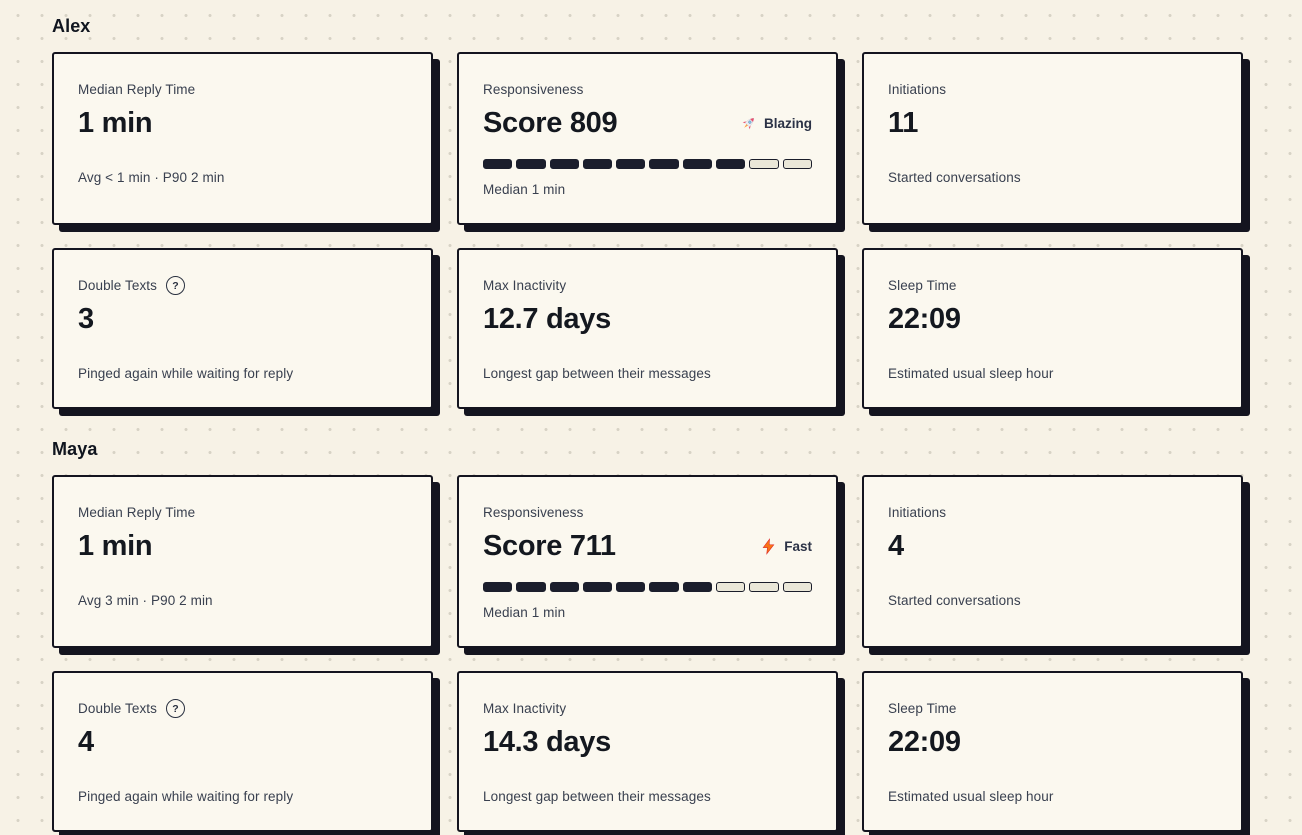  I want to click on person-name-heading: Maya, so click(75, 449).